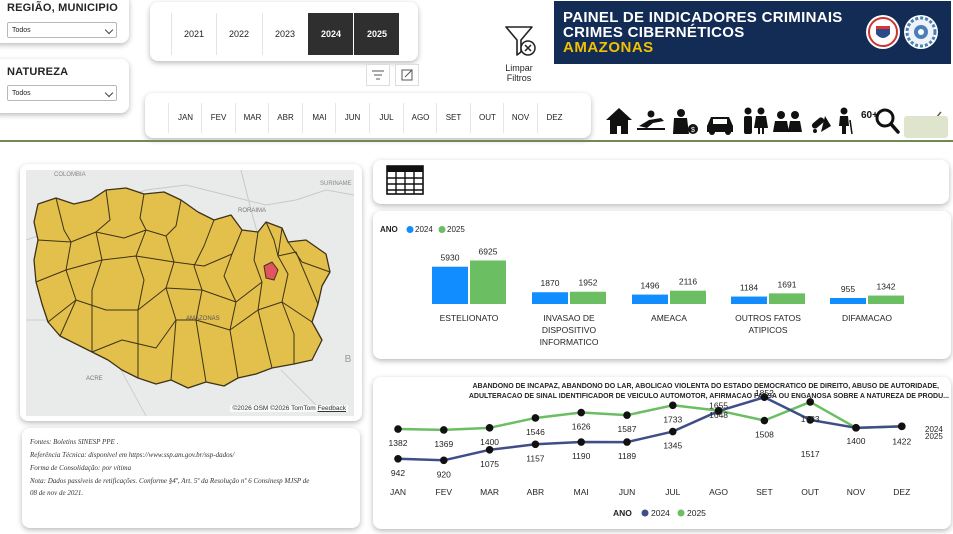  What do you see at coordinates (252, 118) in the screenshot?
I see `month-button-mar: MAR` at bounding box center [252, 118].